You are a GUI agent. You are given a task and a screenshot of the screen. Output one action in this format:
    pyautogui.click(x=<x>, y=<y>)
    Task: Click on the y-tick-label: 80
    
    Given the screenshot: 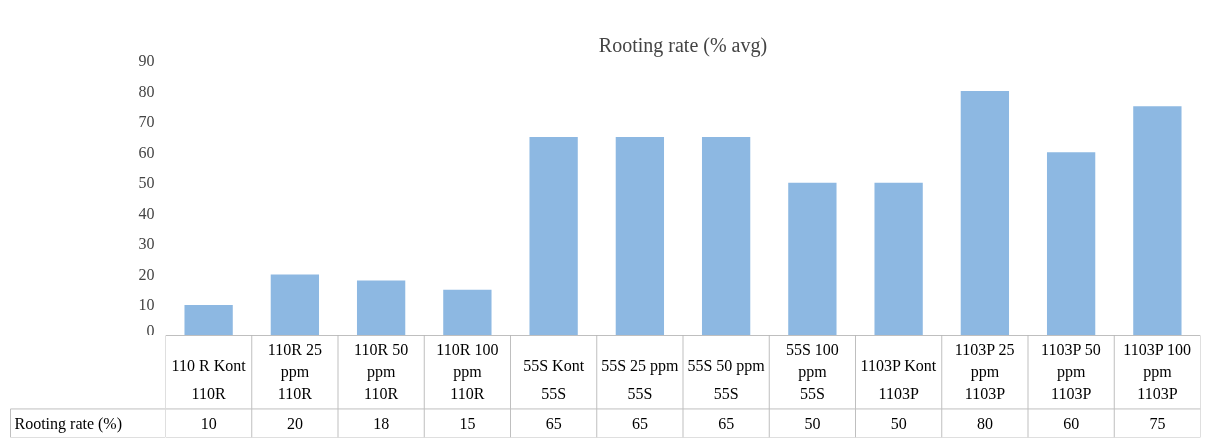 What is the action you would take?
    pyautogui.click(x=146, y=91)
    